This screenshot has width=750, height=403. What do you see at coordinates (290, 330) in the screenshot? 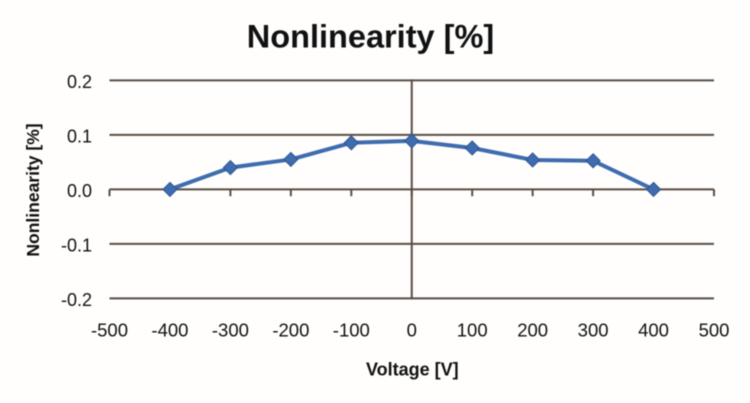
I see `svg-text: -200` at bounding box center [290, 330].